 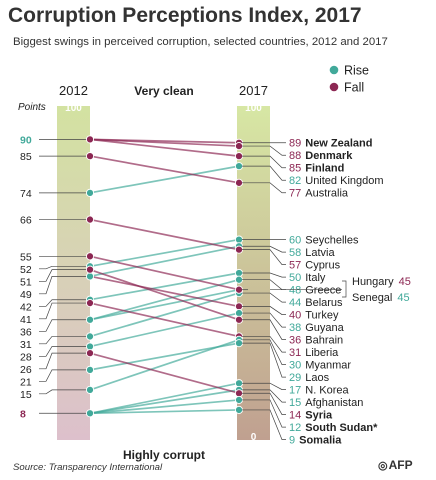 I want to click on leader-2017-united-kingdom, so click(x=264, y=173).